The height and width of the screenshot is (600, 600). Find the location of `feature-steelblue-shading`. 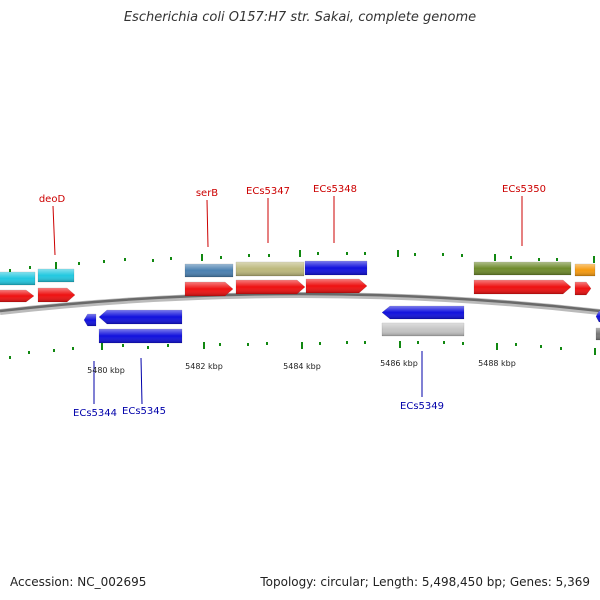

feature-steelblue-shading is located at coordinates (209, 270).